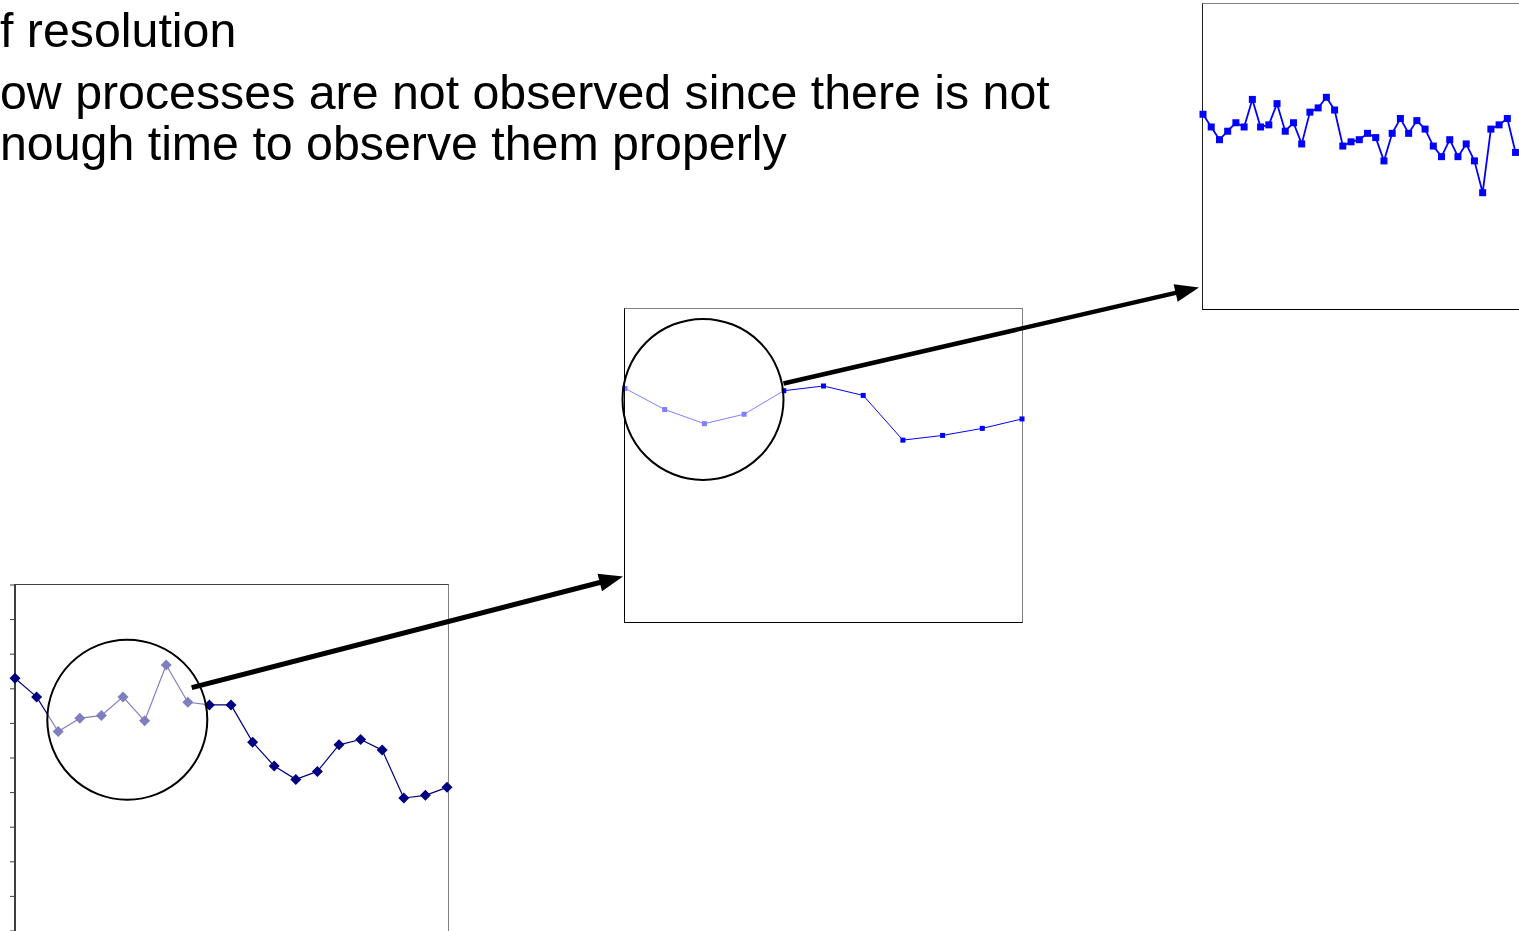  What do you see at coordinates (525, 92) in the screenshot?
I see `text: ow processes are not observed since there is not` at bounding box center [525, 92].